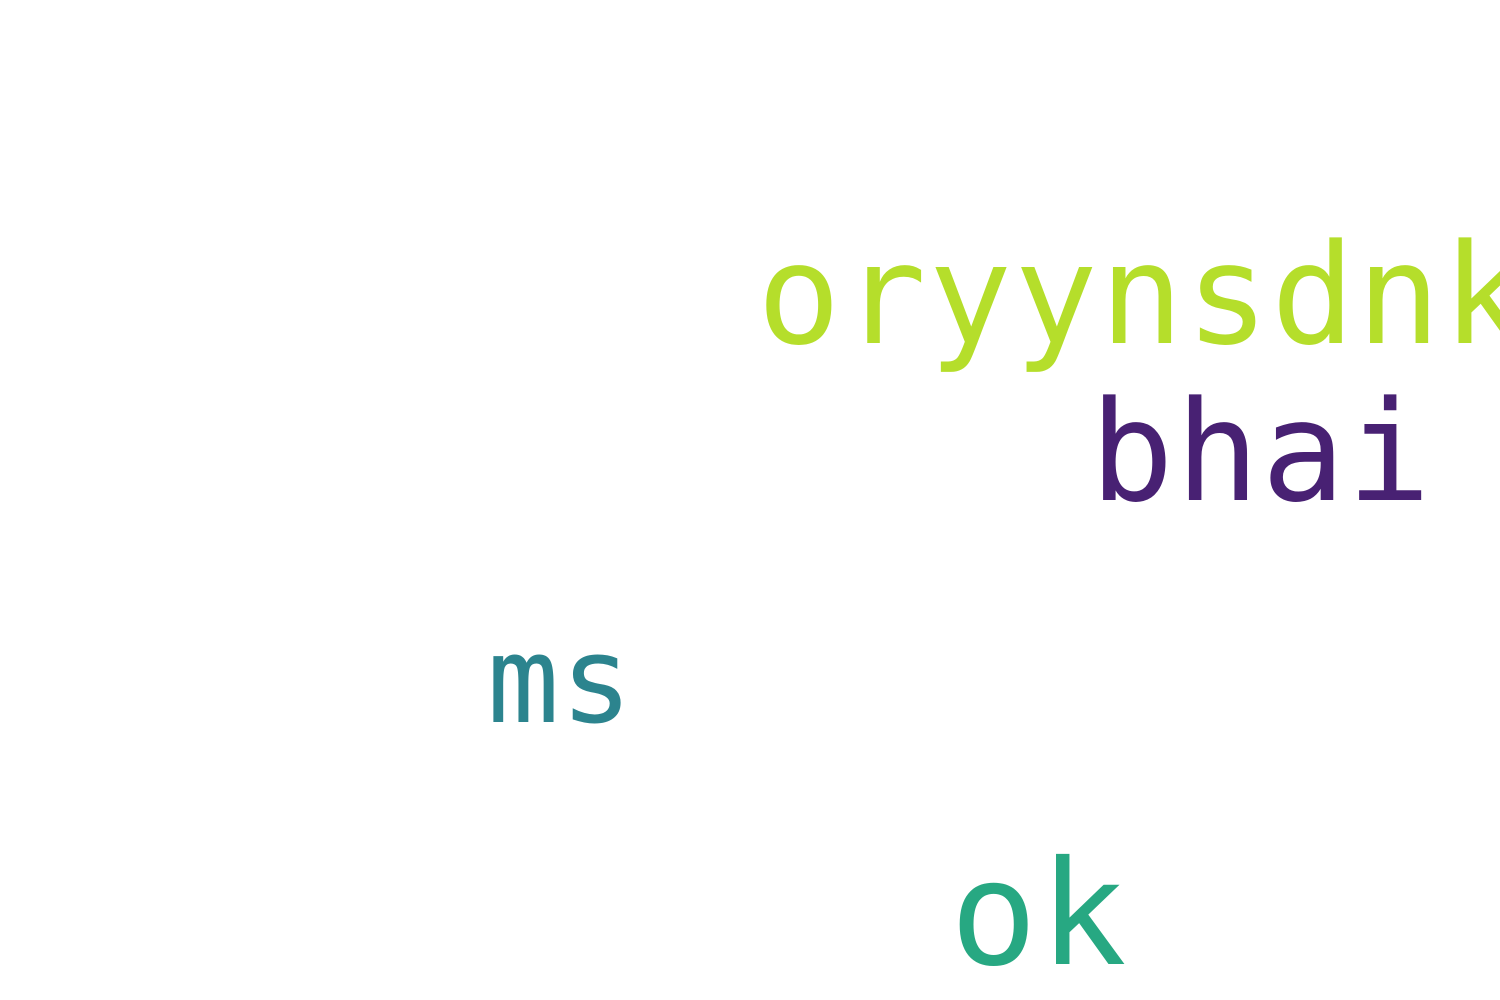 Image resolution: width=1500 pixels, height=1000 pixels. Describe the element at coordinates (560, 681) in the screenshot. I see `word-ms: ms` at that location.